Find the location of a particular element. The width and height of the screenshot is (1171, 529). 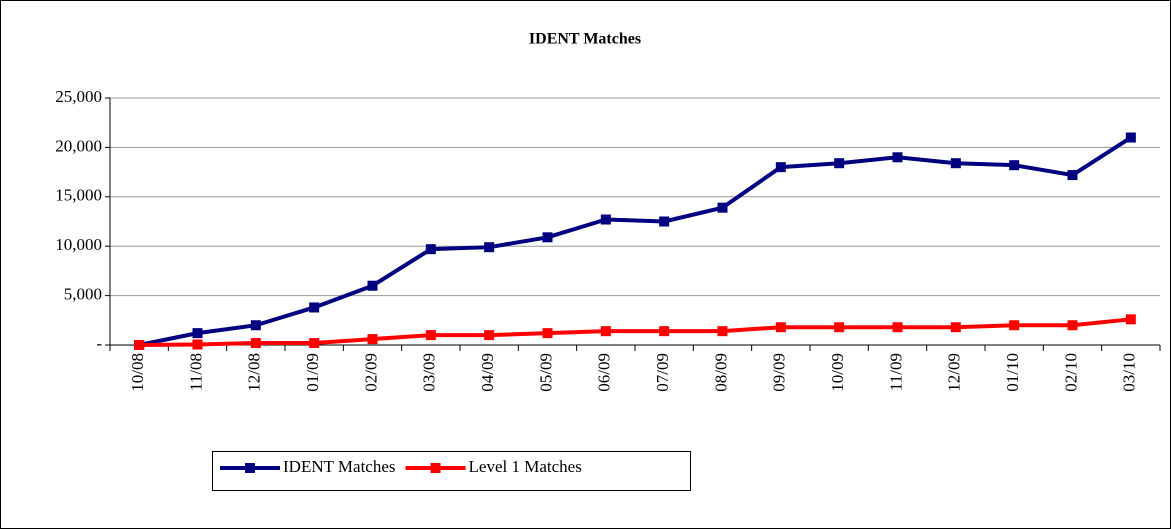

chart-title: IDENT Matches is located at coordinates (585, 39).